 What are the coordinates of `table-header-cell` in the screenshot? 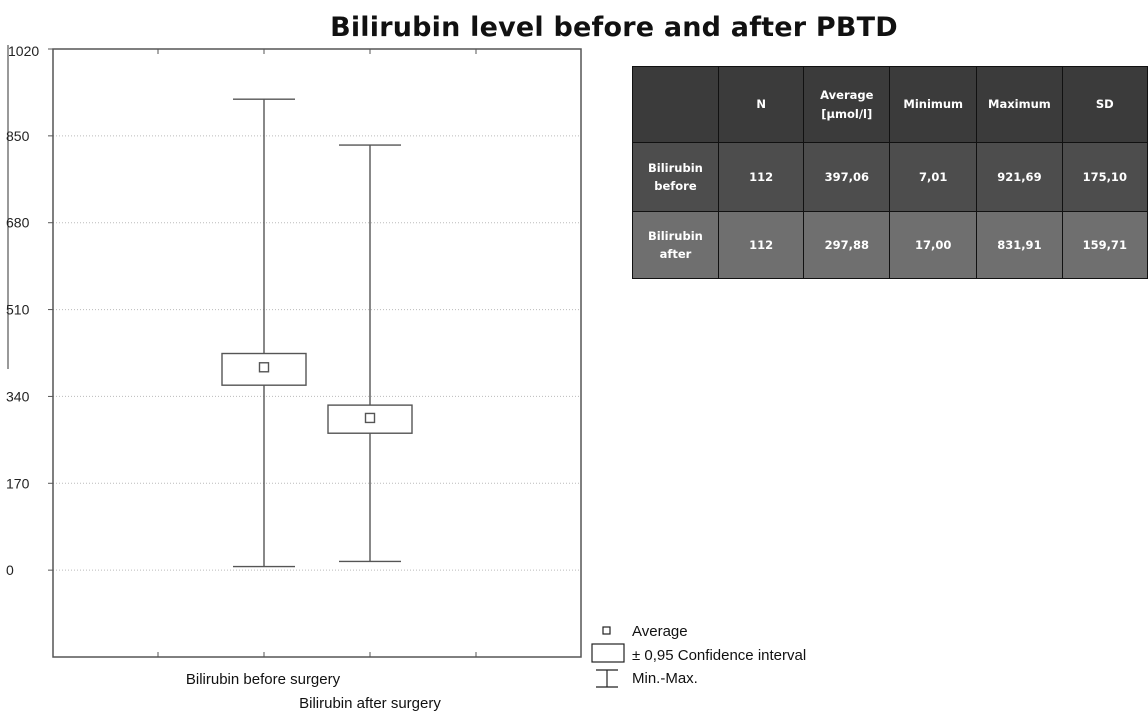 It's located at (675, 104).